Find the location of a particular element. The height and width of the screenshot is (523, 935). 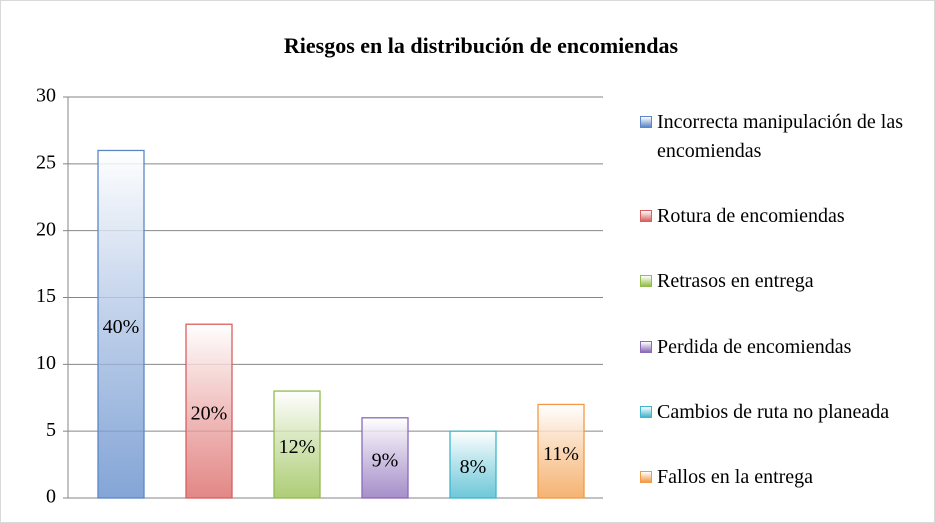

y-tick-label: 30 is located at coordinates (46, 96).